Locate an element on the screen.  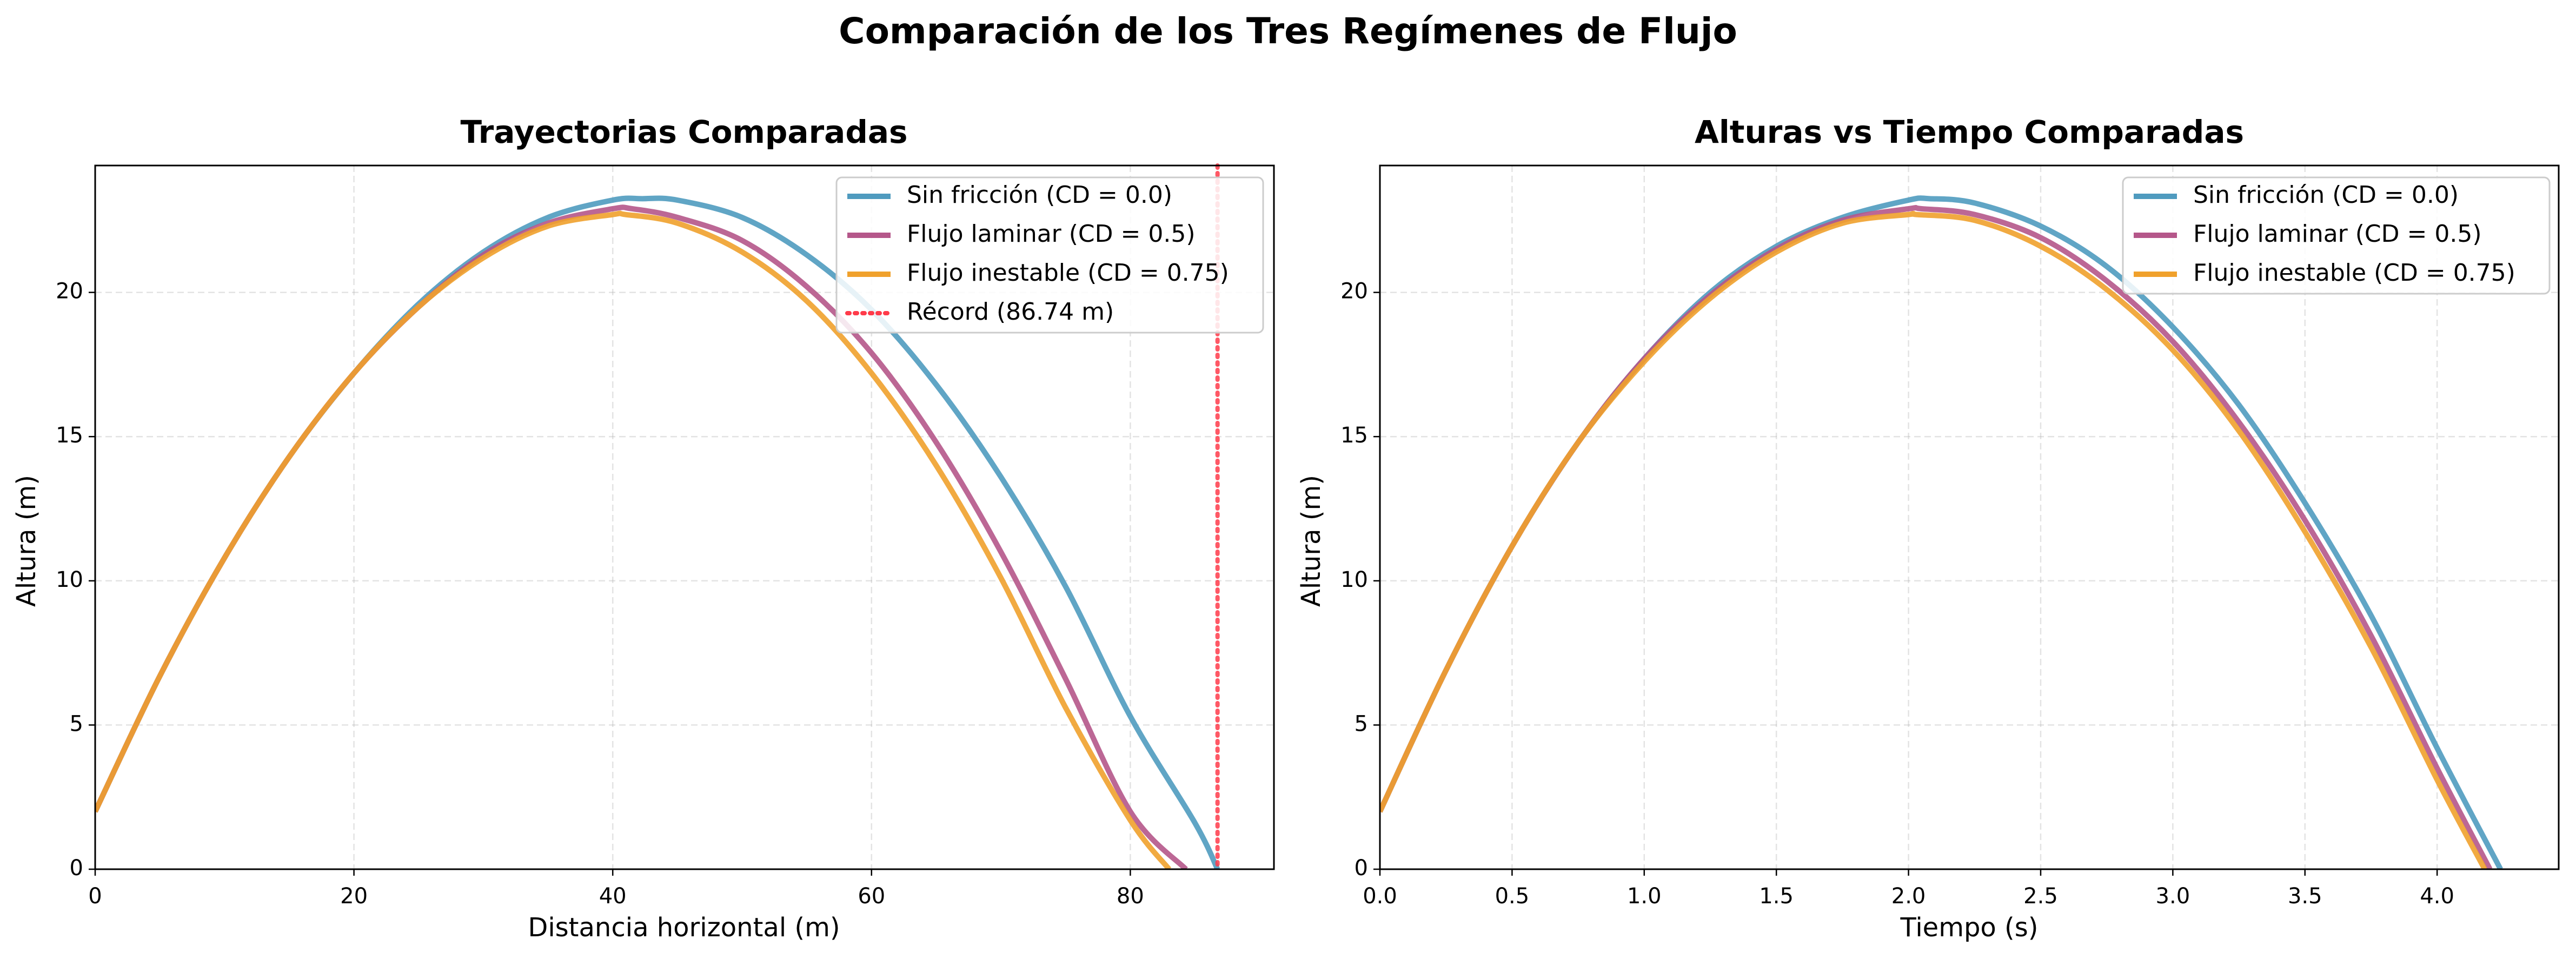
x-tick-label: 80 is located at coordinates (1130, 897).